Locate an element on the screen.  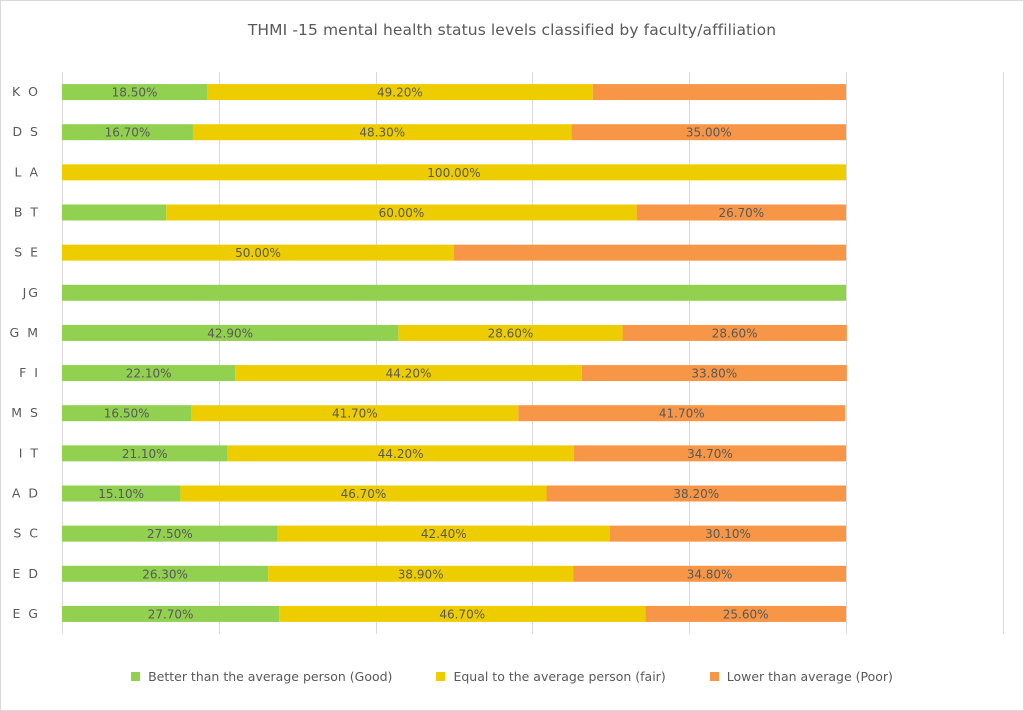
category-label: S E is located at coordinates (27, 252).